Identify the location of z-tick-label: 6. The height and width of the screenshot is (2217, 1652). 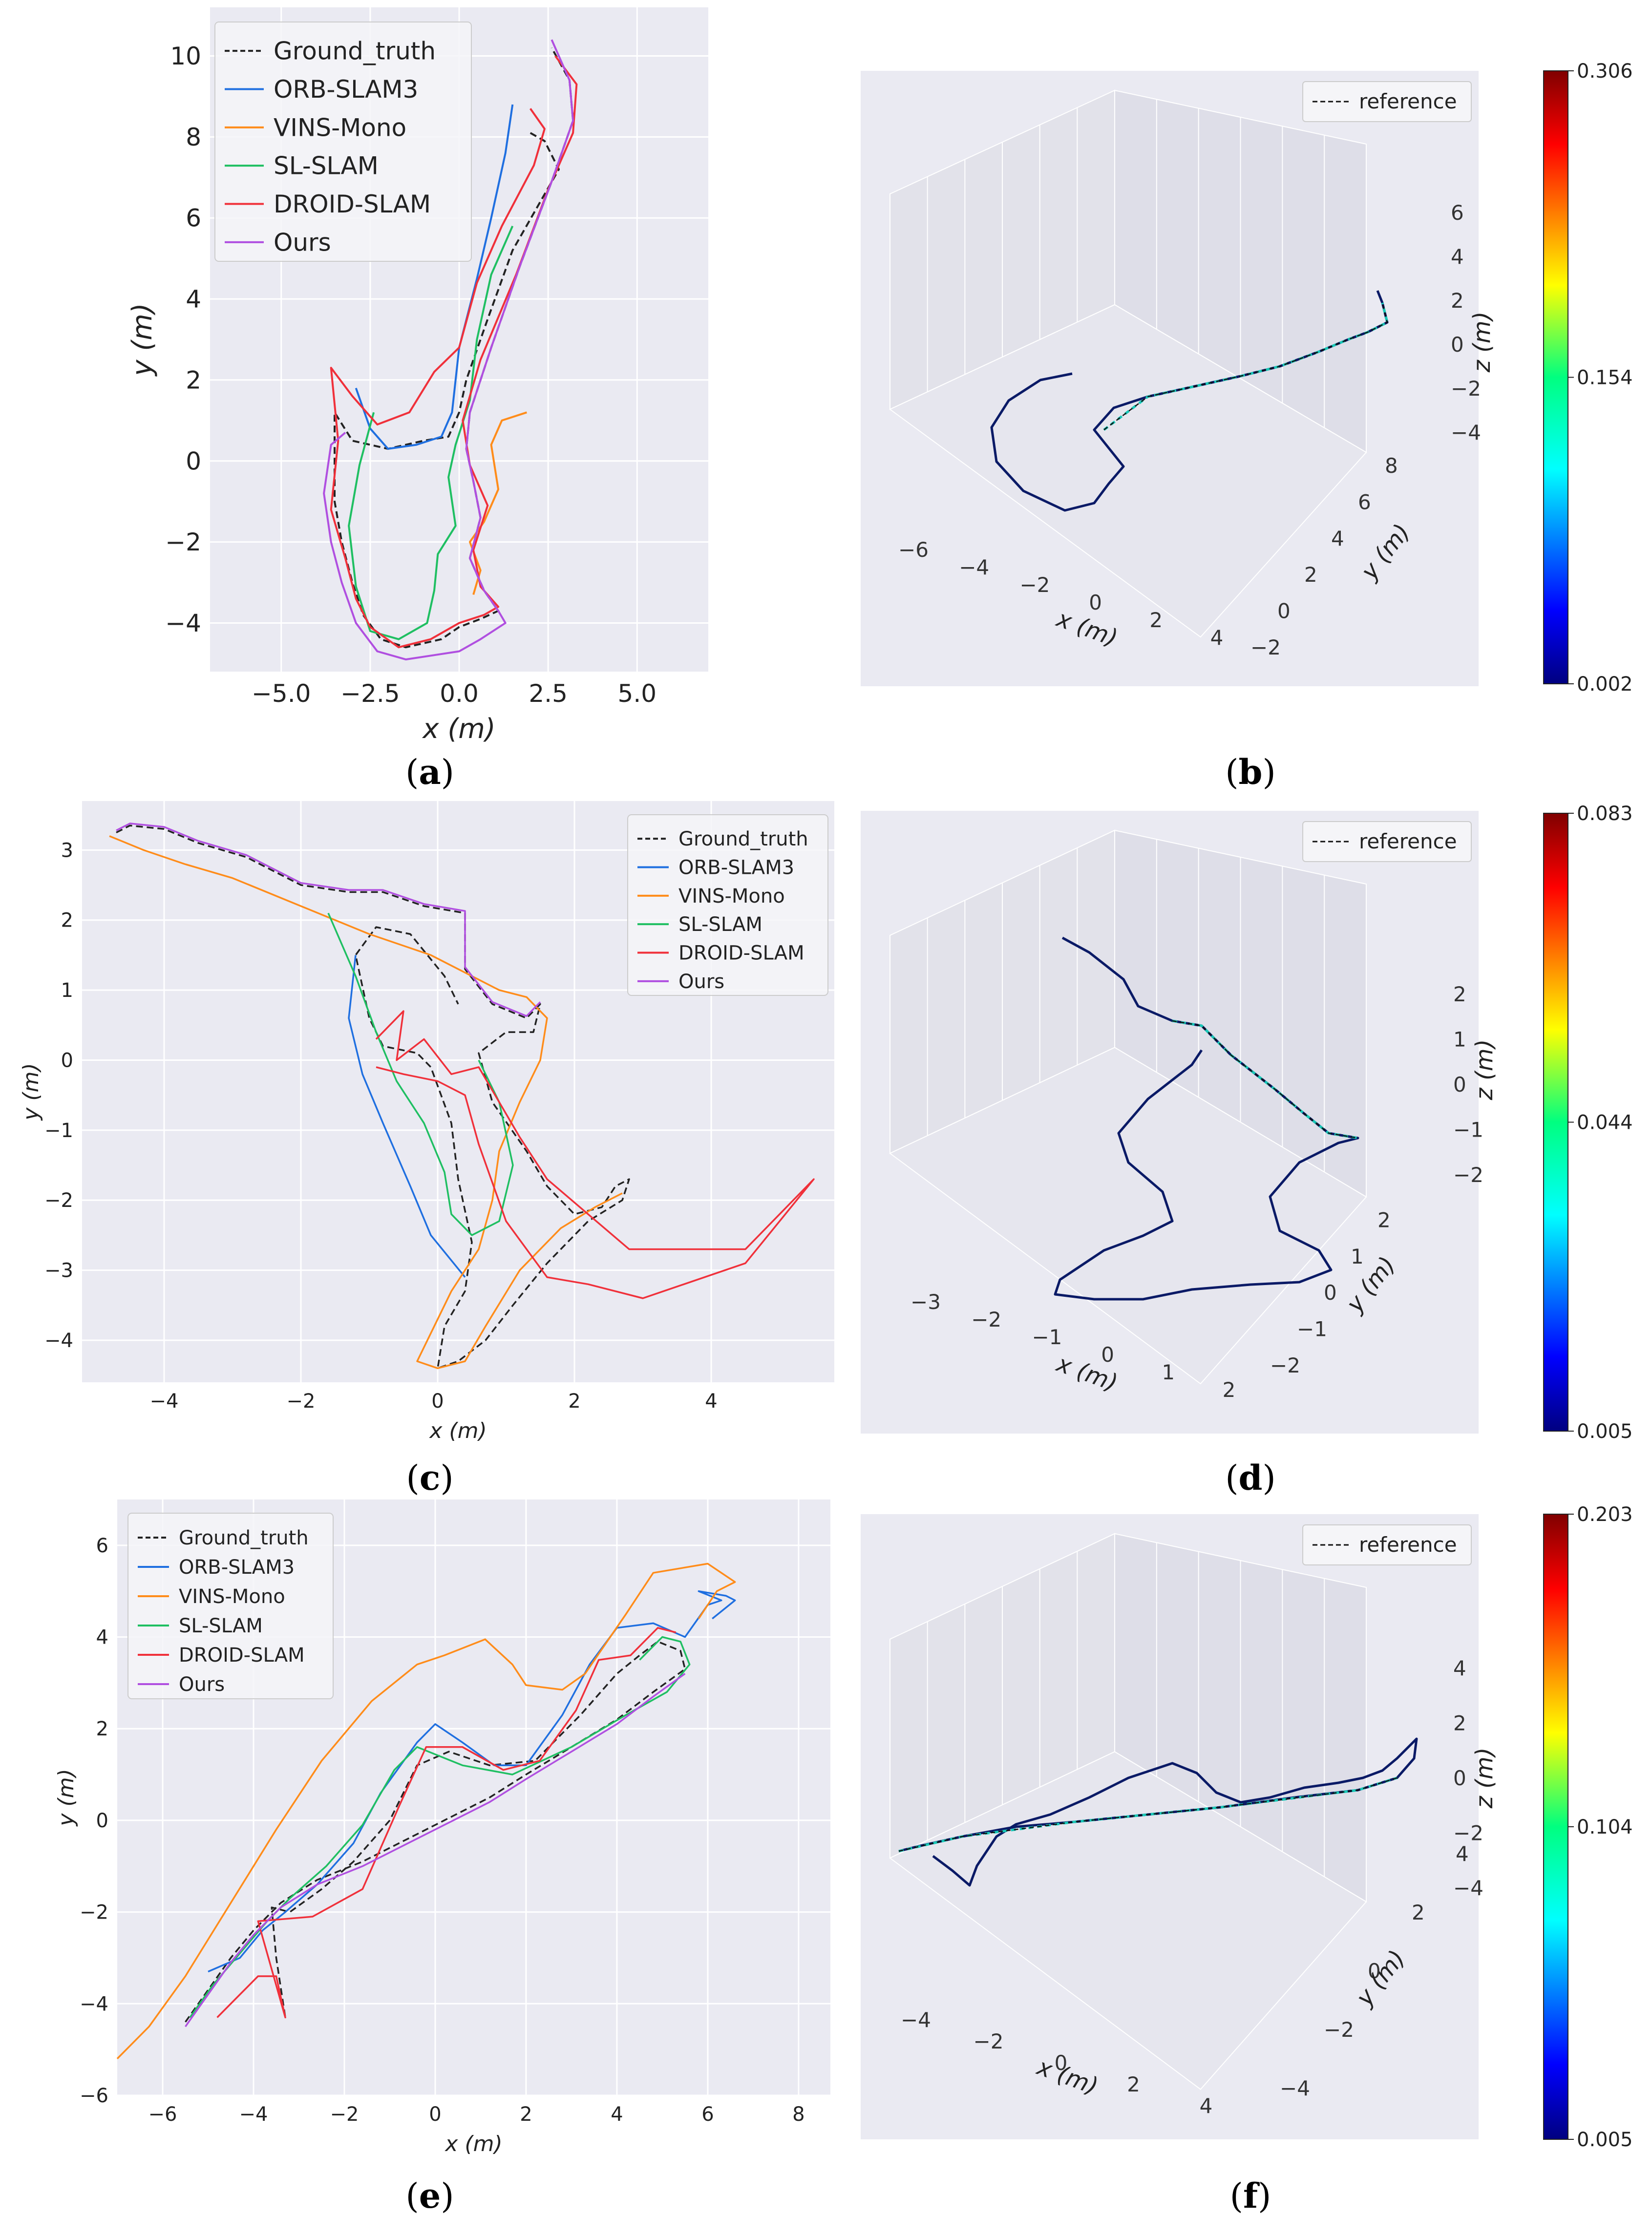
(1457, 213).